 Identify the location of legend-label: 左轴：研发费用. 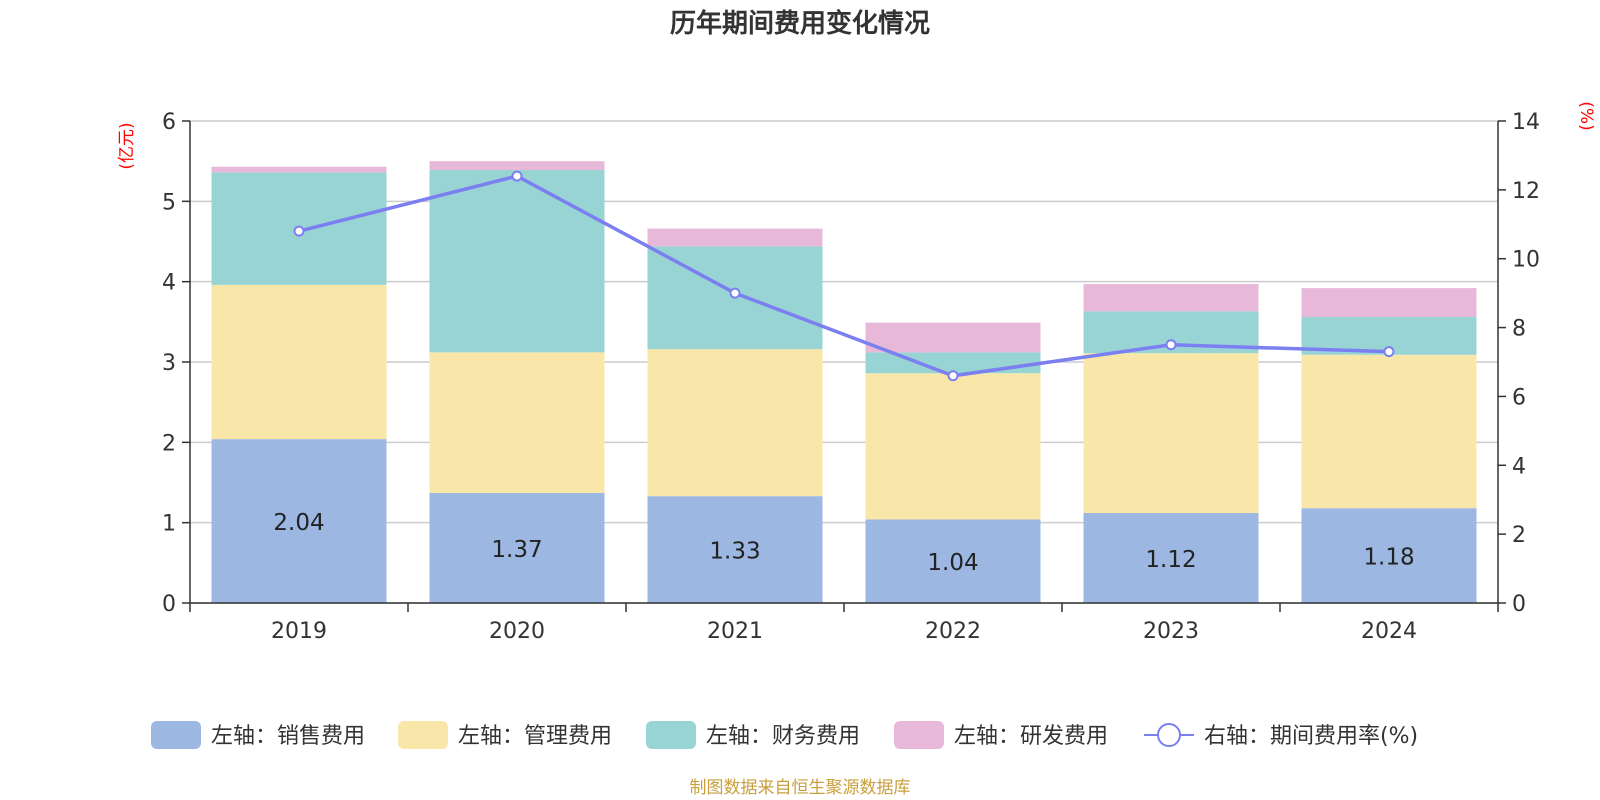
(1031, 736).